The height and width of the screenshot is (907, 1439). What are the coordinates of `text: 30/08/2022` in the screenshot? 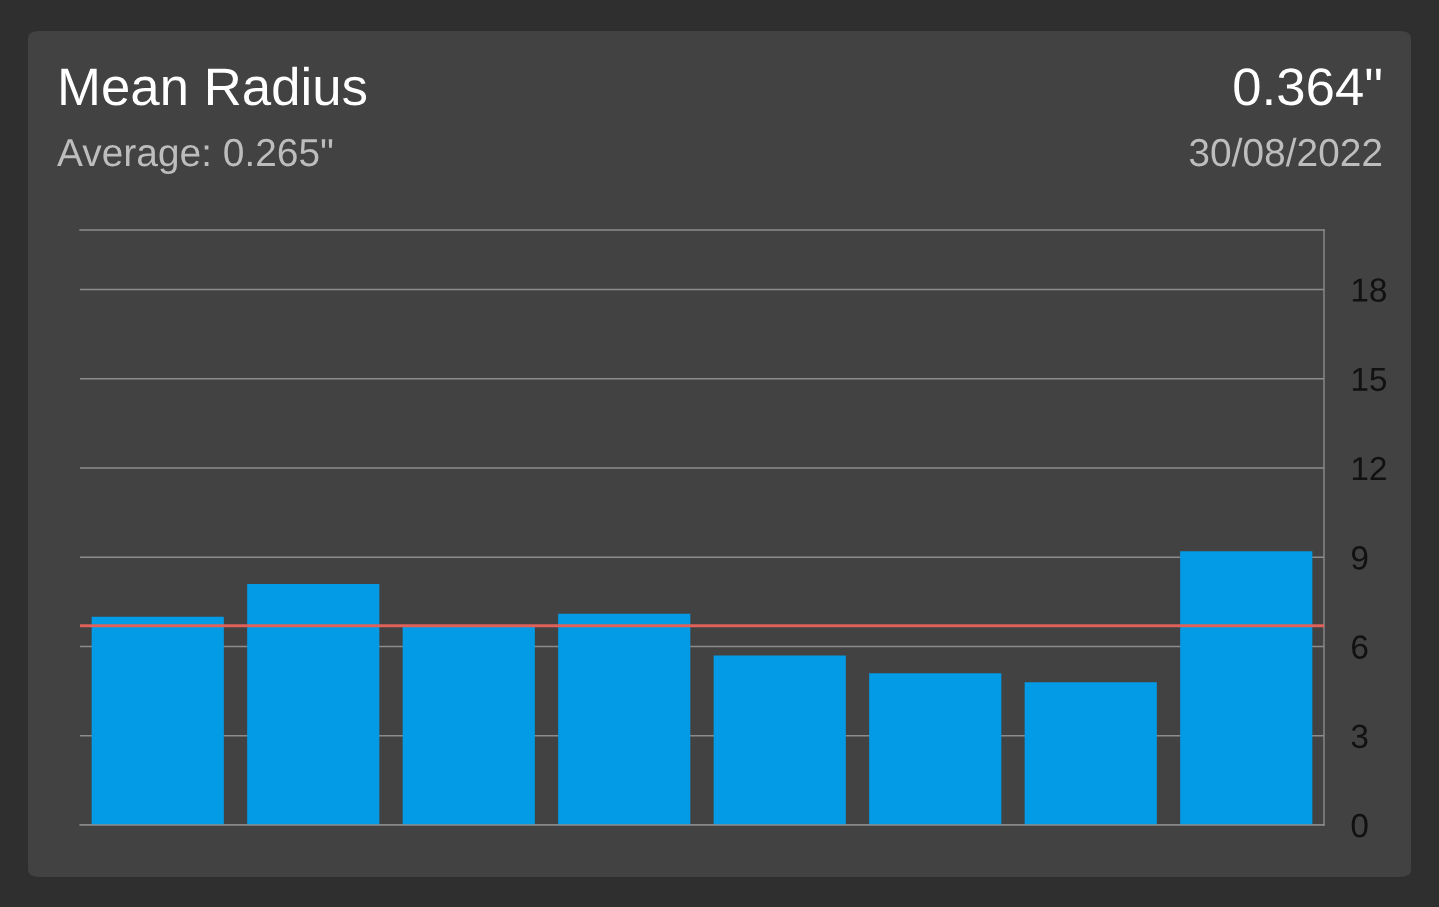 It's located at (1285, 152).